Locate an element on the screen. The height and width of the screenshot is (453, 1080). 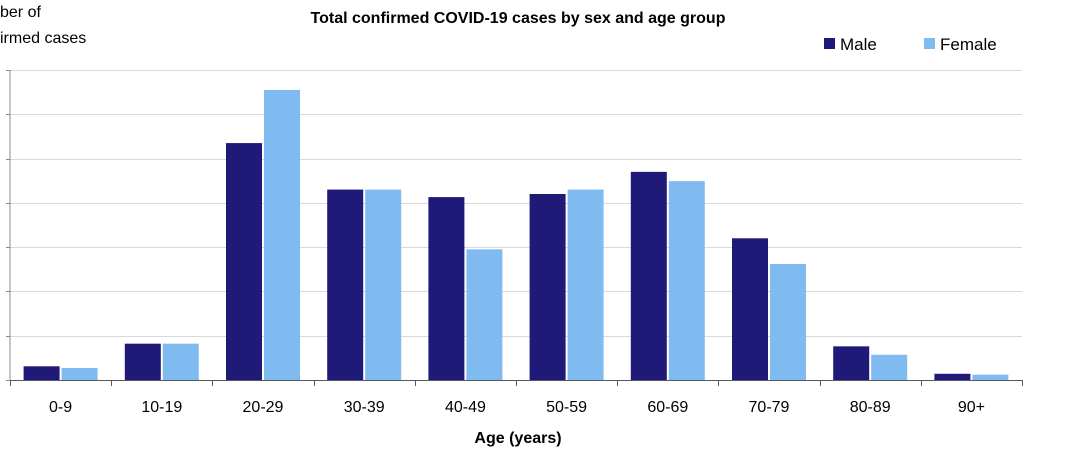
y-axis-label-line1: ber of is located at coordinates (20, 12).